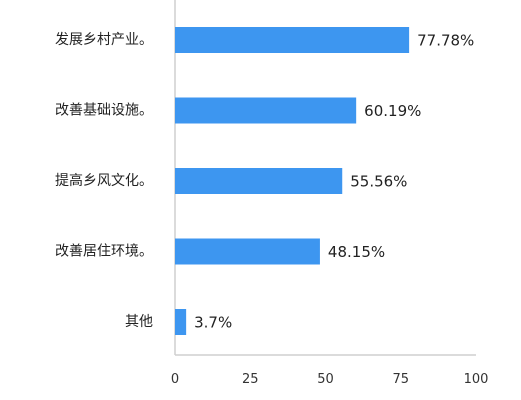  Describe the element at coordinates (104, 110) in the screenshot. I see `category-label: 改善基础设施。` at that location.